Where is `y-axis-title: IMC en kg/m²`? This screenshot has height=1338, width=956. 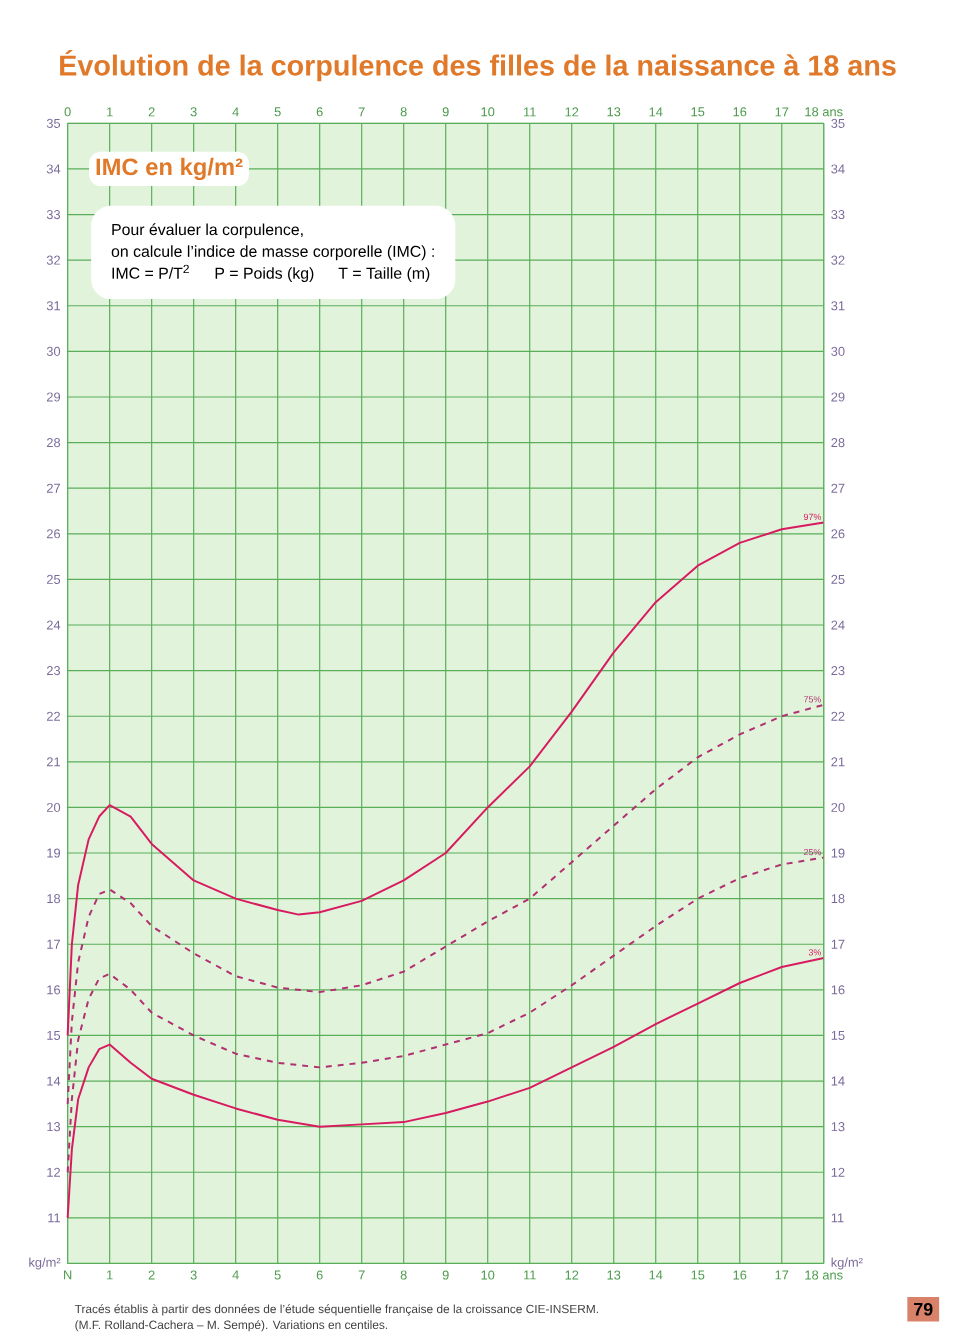 y-axis-title: IMC en kg/m² is located at coordinates (170, 169).